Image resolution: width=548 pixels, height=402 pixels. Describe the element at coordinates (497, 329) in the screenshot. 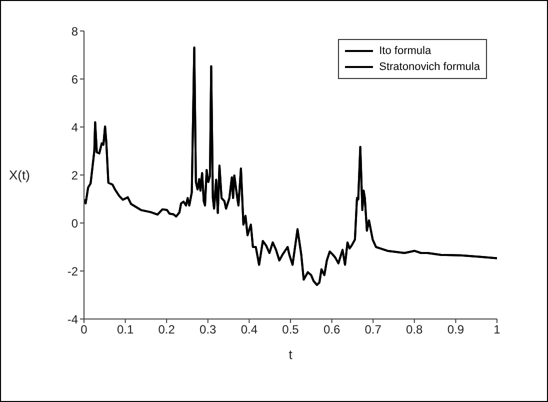

I see `x-tick-label: 1` at that location.